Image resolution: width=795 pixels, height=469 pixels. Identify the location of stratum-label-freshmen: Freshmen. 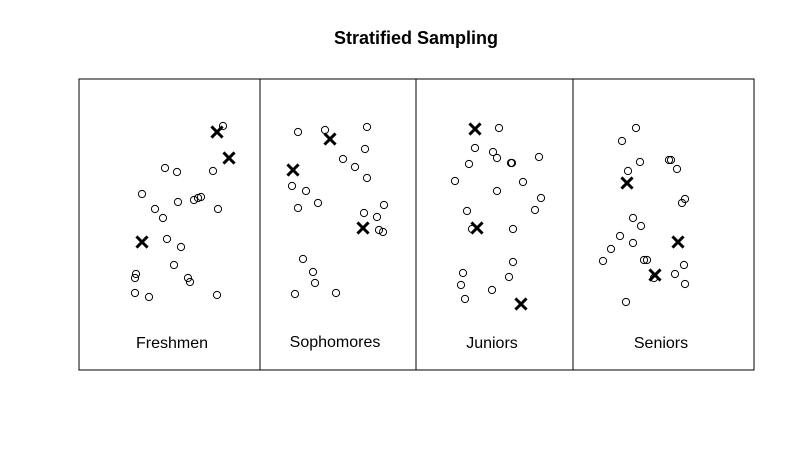
(172, 343).